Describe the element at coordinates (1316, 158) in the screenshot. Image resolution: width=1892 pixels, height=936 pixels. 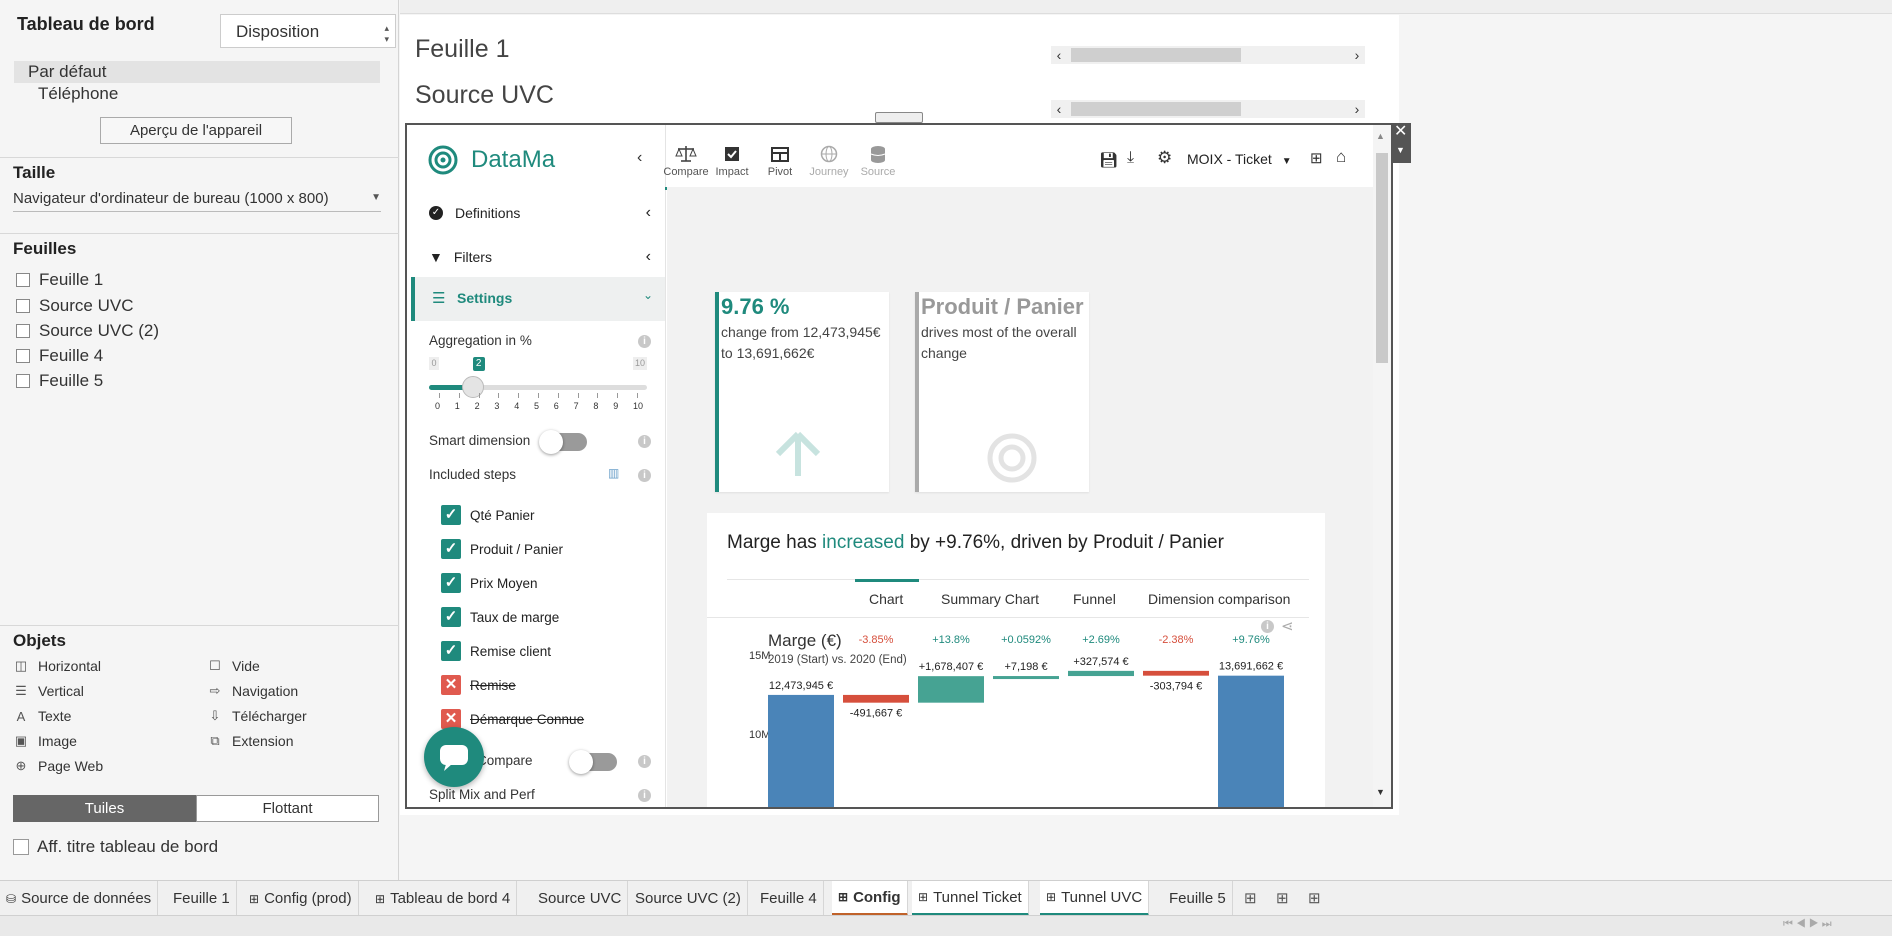
I see `folder-add-icon: ⊞` at that location.